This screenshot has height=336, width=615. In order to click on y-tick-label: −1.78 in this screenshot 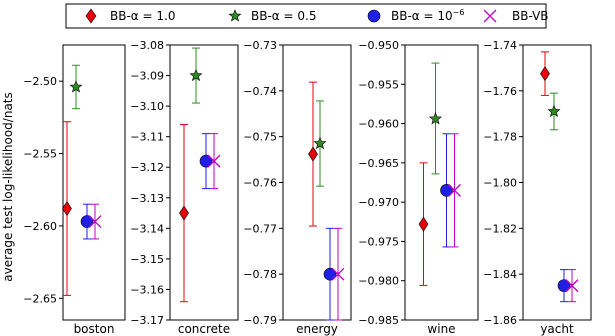, I will do `click(500, 137)`.